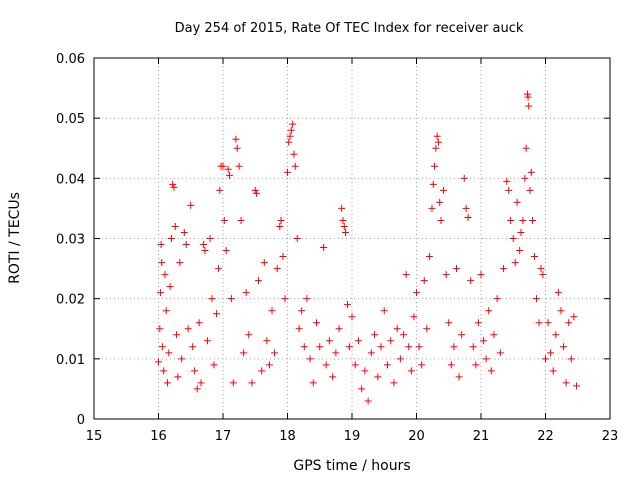  Describe the element at coordinates (70, 59) in the screenshot. I see `y-tick-label: 0.06` at that location.